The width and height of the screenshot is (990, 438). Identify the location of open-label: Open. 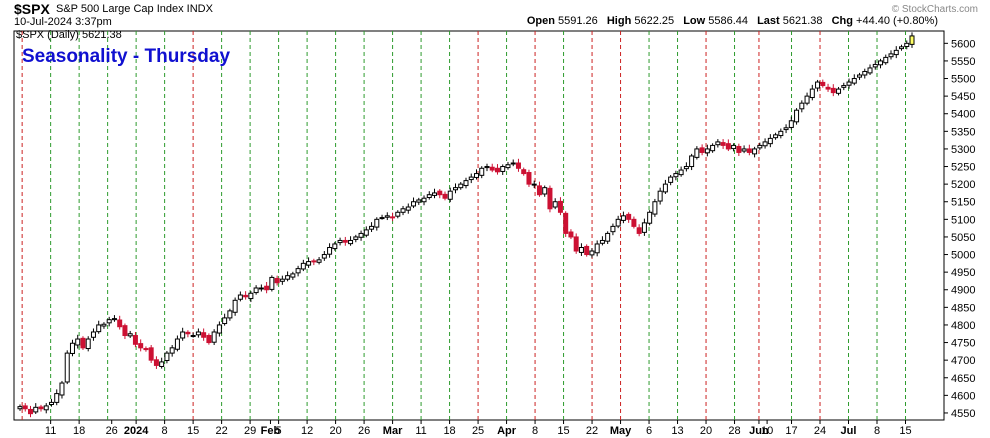
(540, 21).